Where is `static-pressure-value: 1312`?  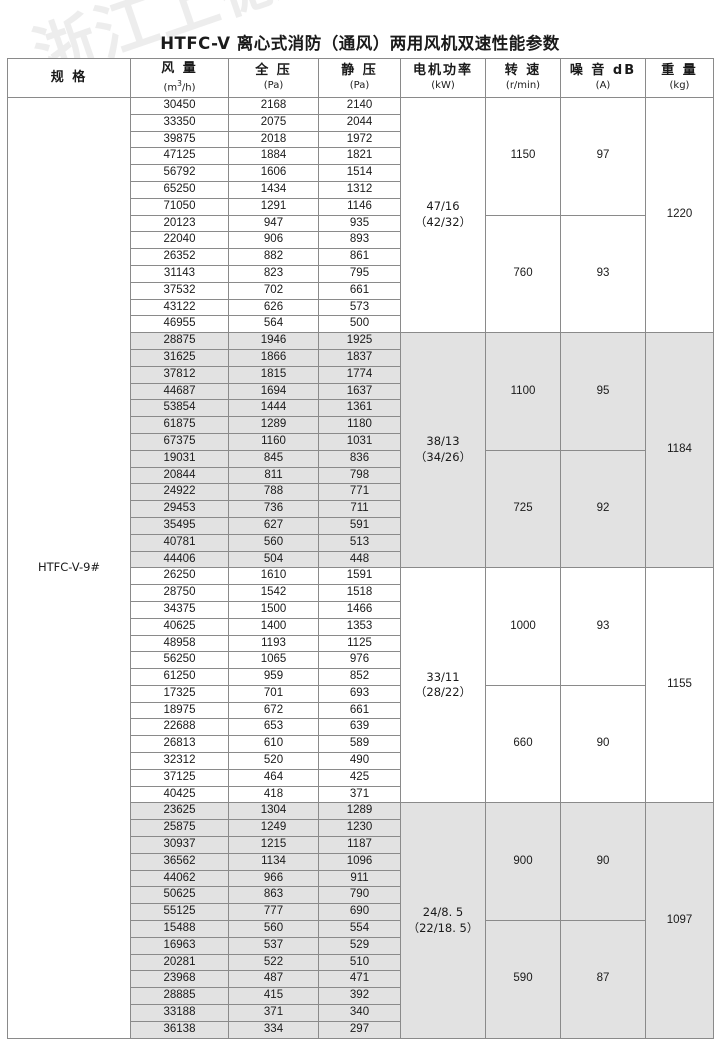 static-pressure-value: 1312 is located at coordinates (359, 189).